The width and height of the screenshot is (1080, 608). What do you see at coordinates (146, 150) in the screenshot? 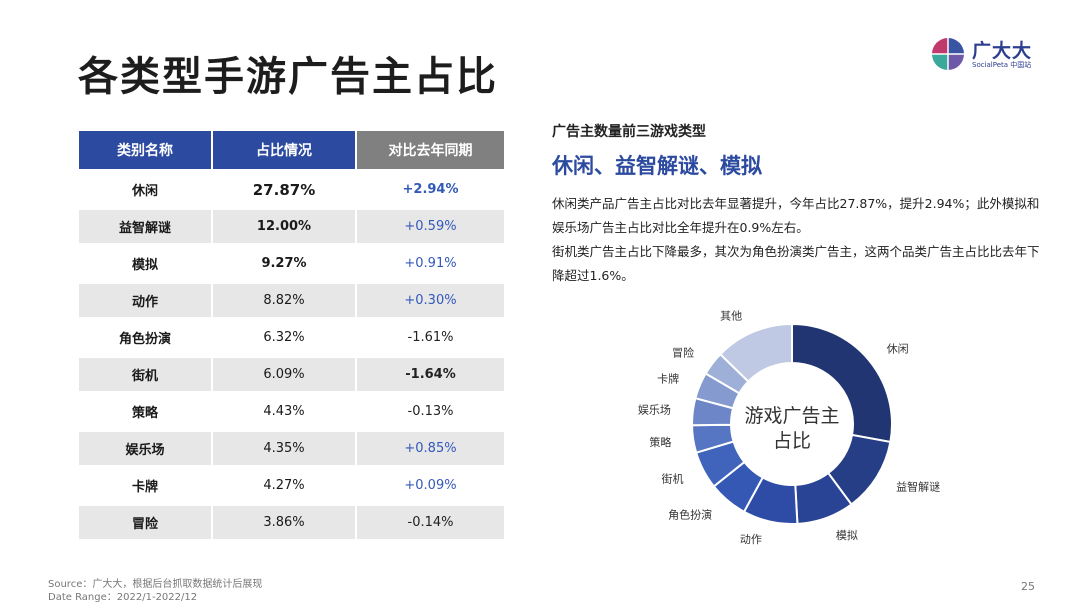
I see `col-header-category: 类别名称` at bounding box center [146, 150].